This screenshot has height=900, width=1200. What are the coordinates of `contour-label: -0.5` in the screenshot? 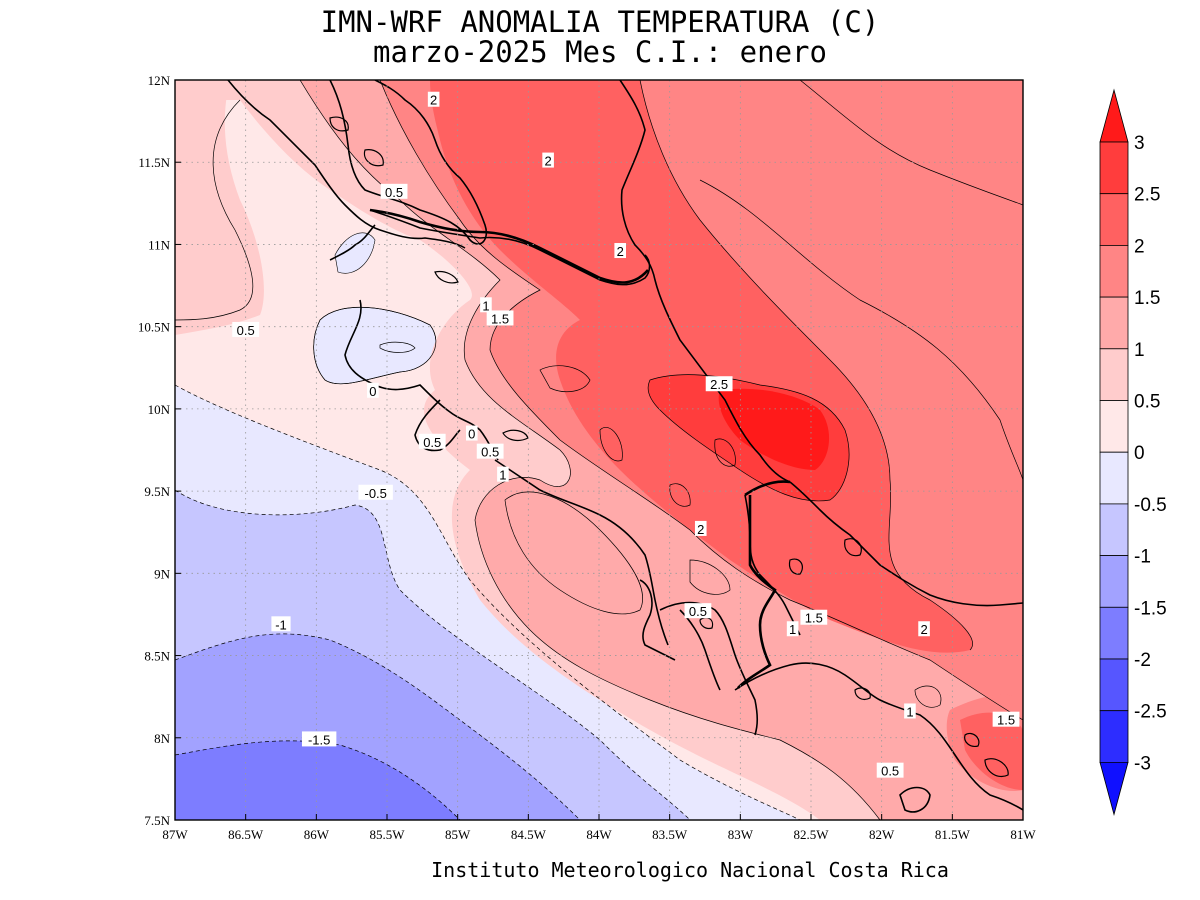 It's located at (375, 493).